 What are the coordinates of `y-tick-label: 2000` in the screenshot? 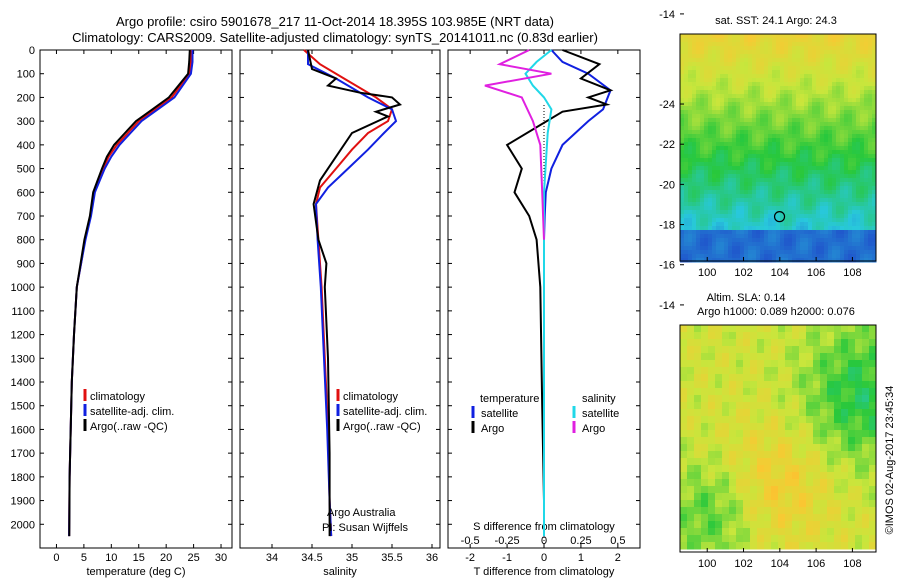 It's located at (23, 525).